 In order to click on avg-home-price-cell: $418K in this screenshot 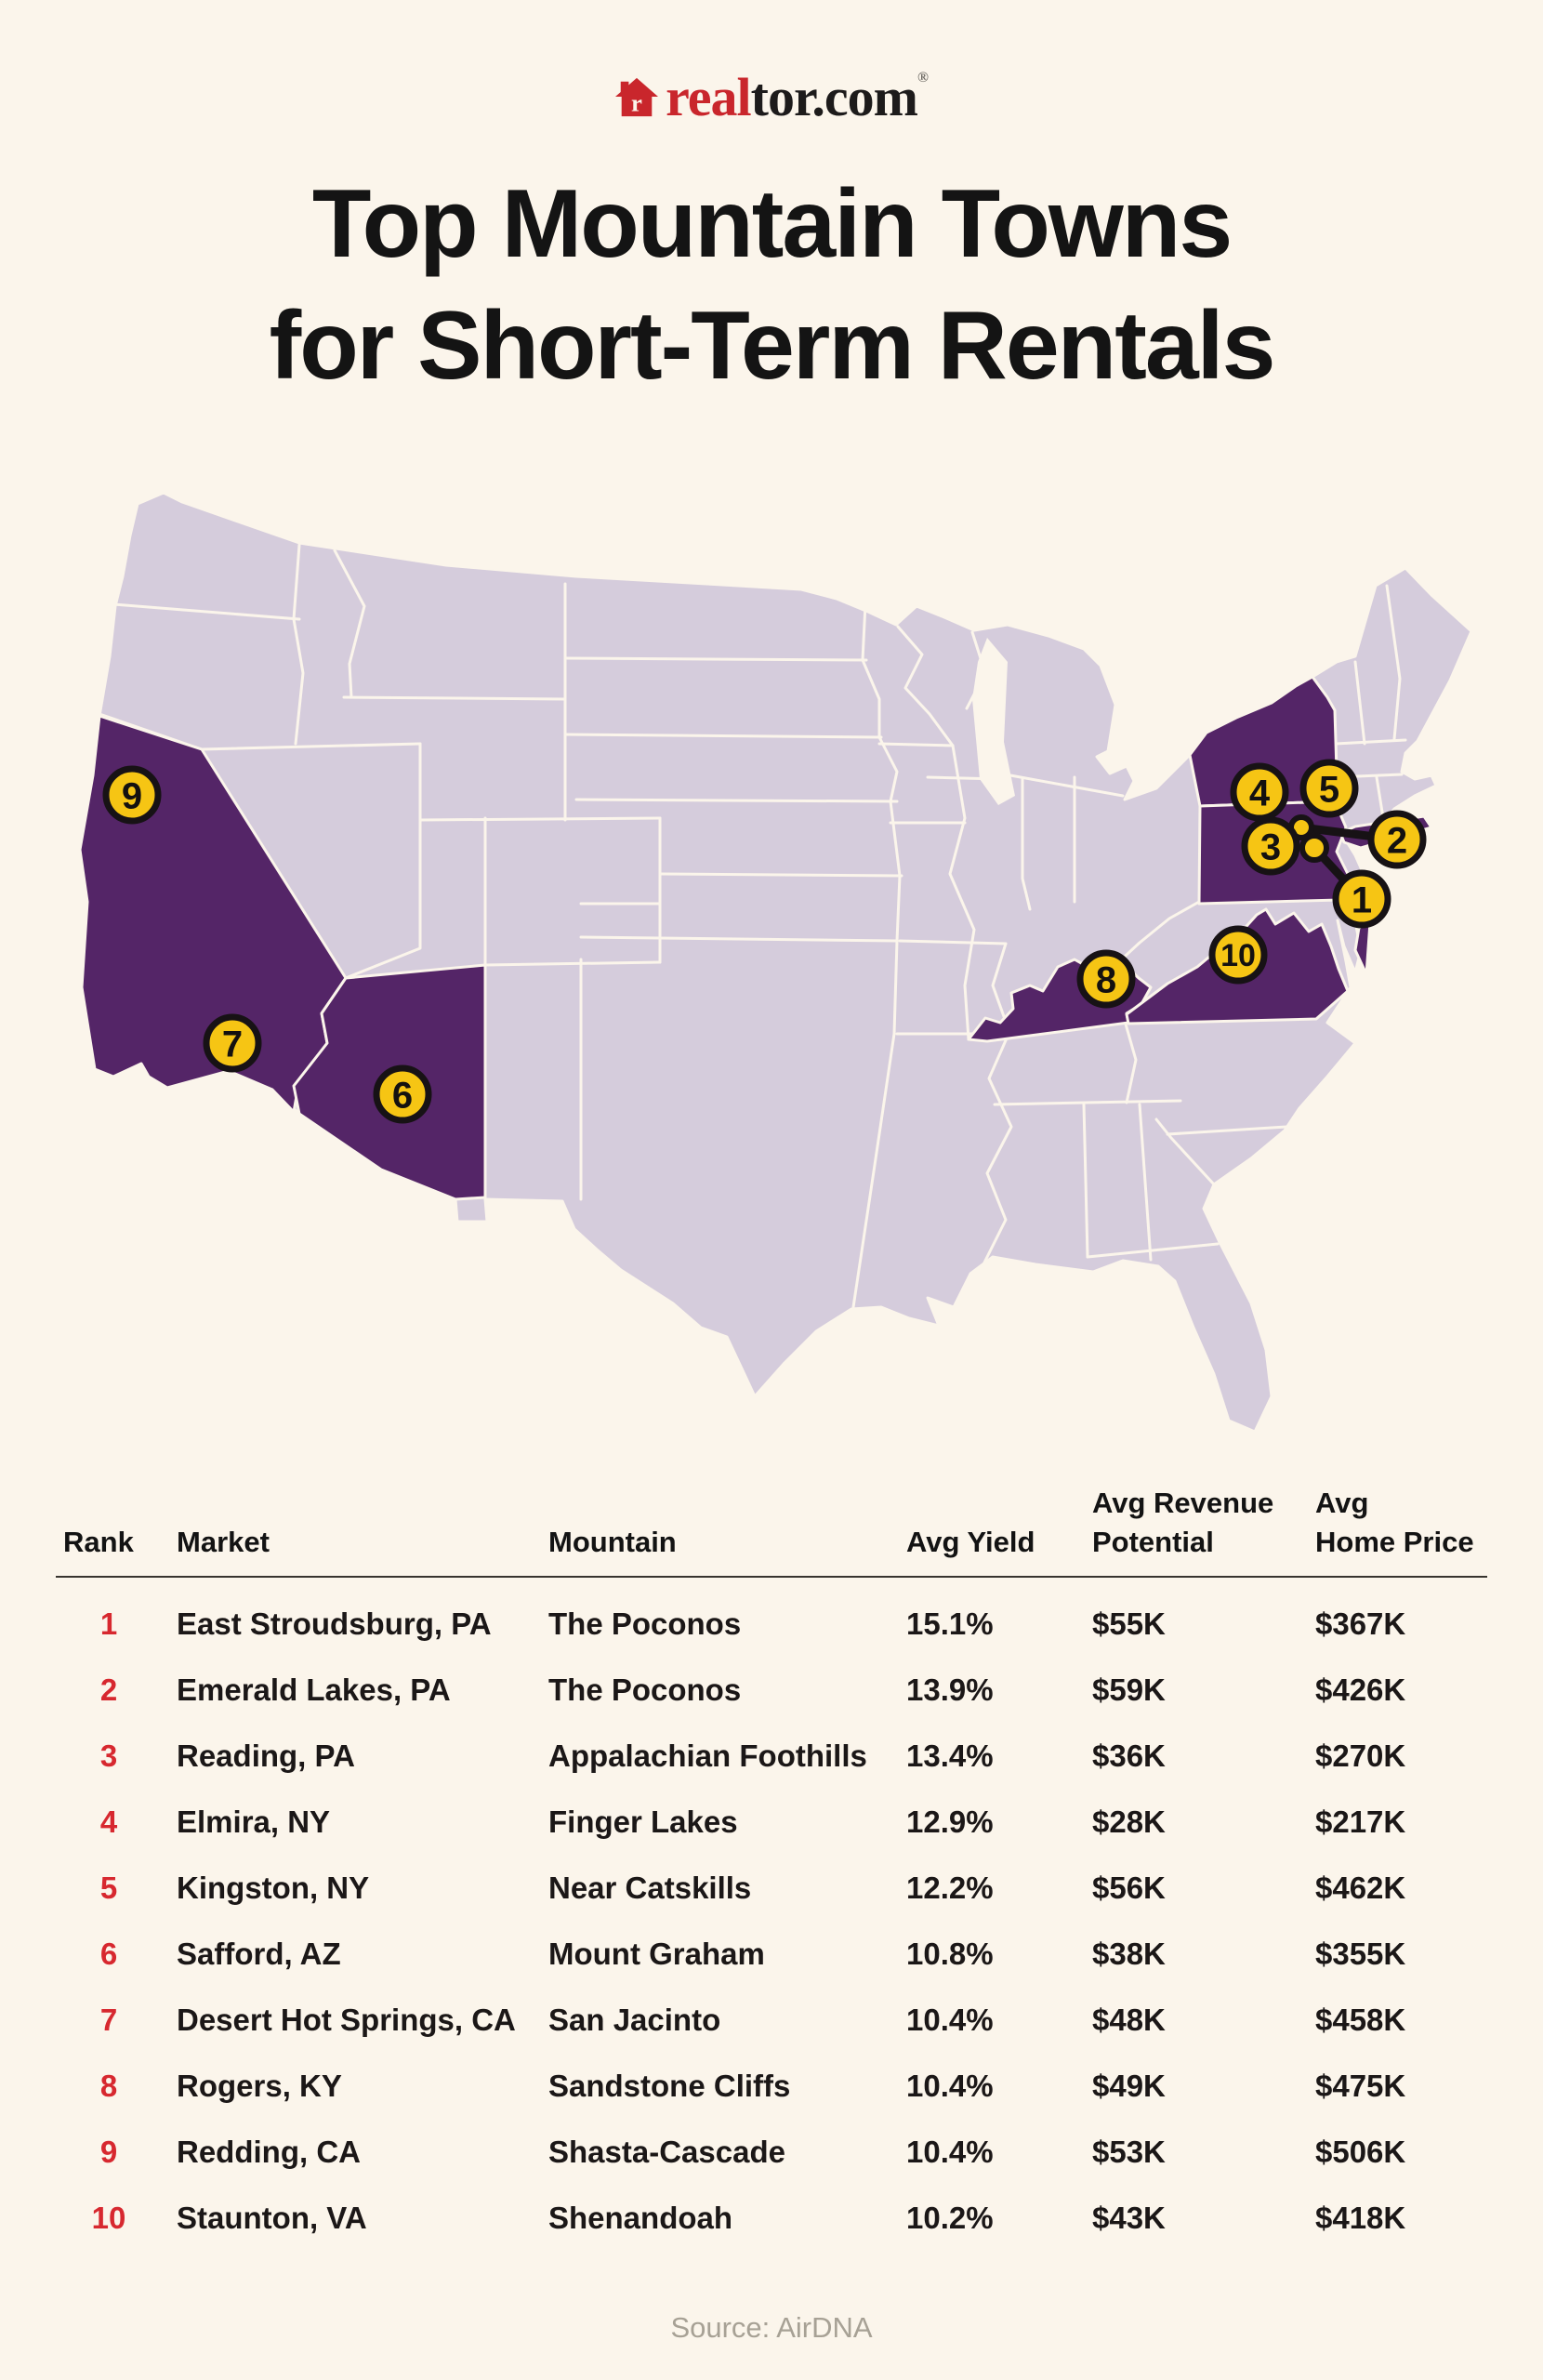, I will do `click(1360, 2217)`.